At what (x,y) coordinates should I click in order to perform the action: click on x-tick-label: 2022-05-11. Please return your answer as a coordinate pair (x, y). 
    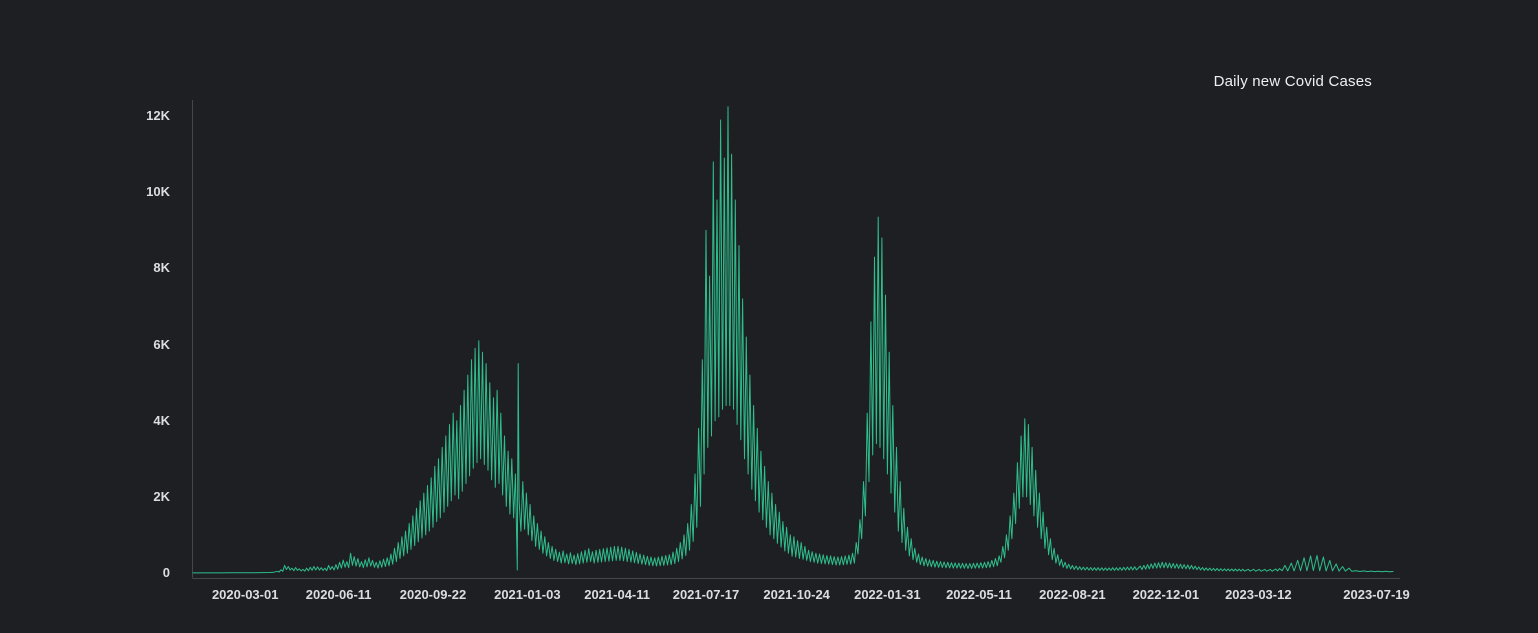
    Looking at the image, I should click on (979, 594).